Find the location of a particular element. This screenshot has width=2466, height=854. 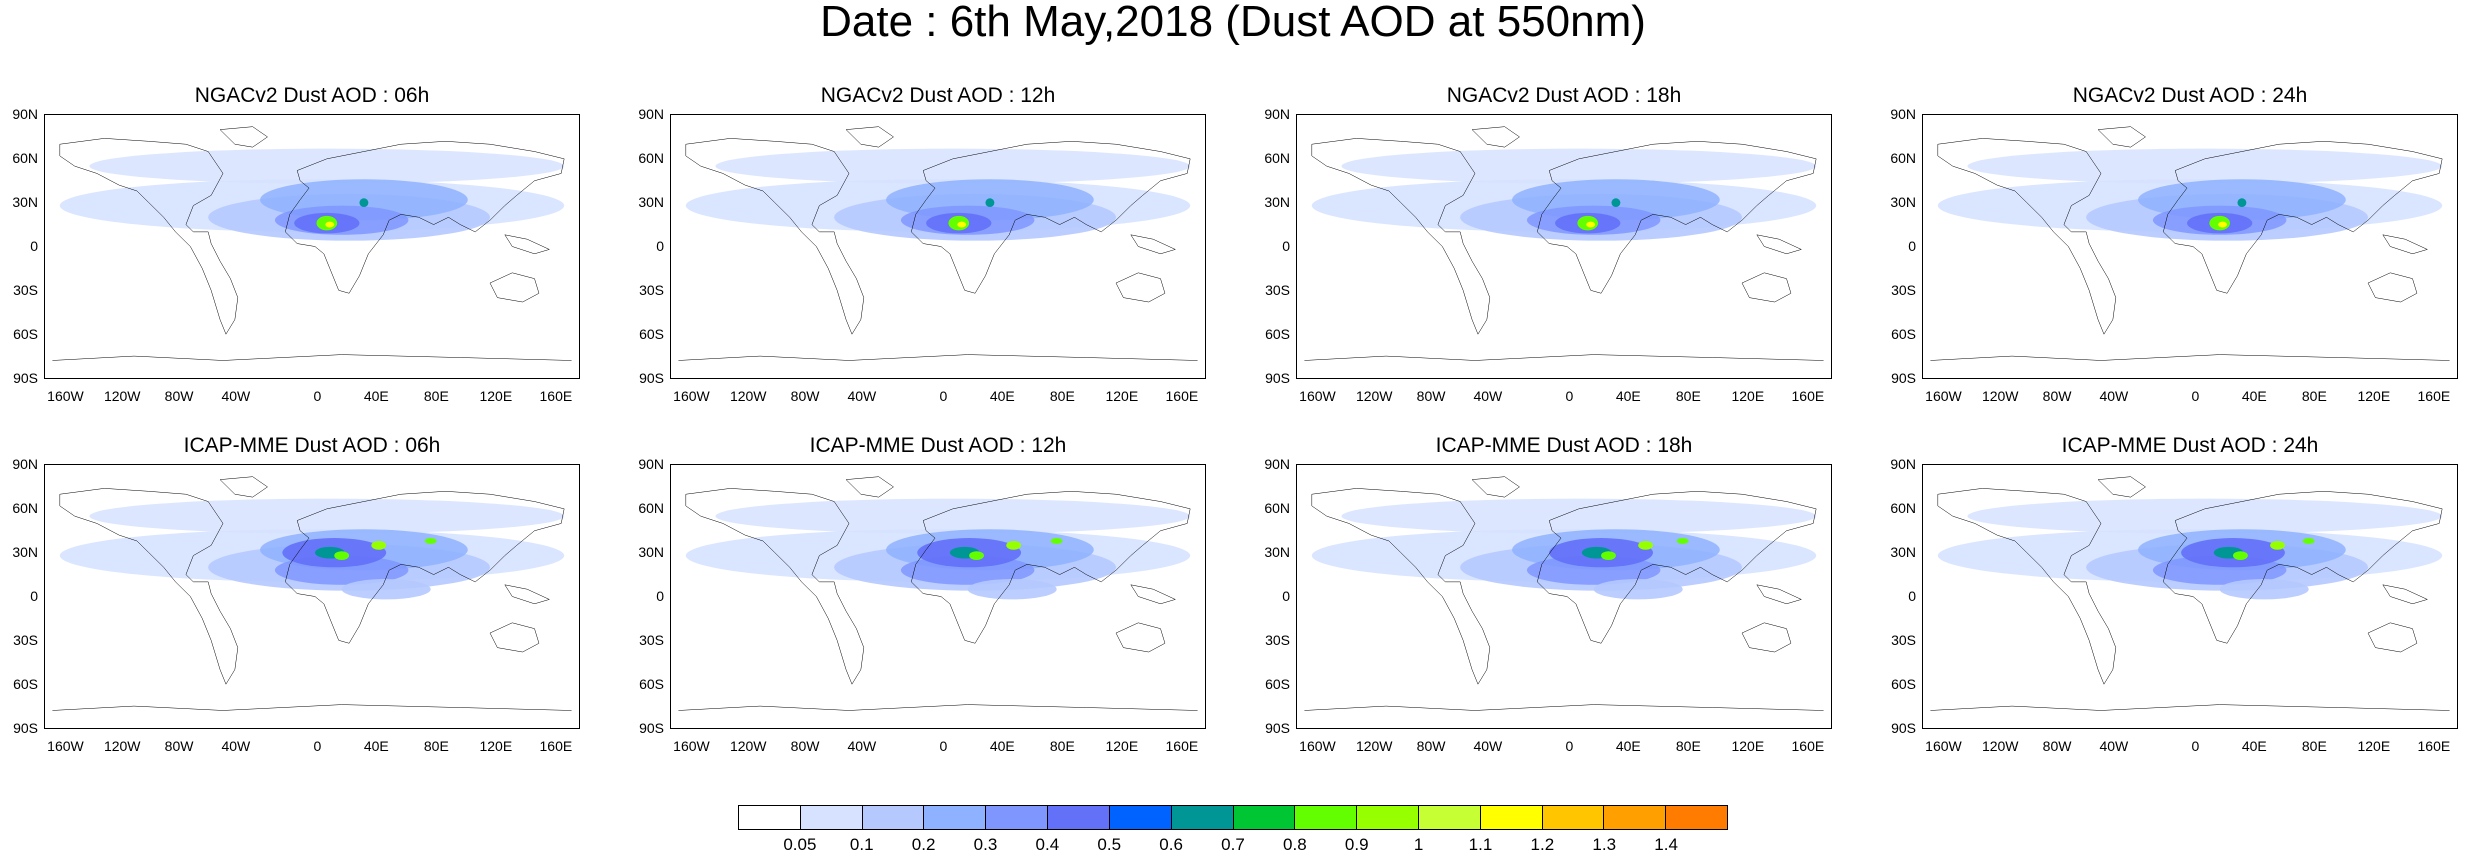

figure-title: Date : 6th May,2018 (Dust AOD at 550nm) is located at coordinates (1233, 23).